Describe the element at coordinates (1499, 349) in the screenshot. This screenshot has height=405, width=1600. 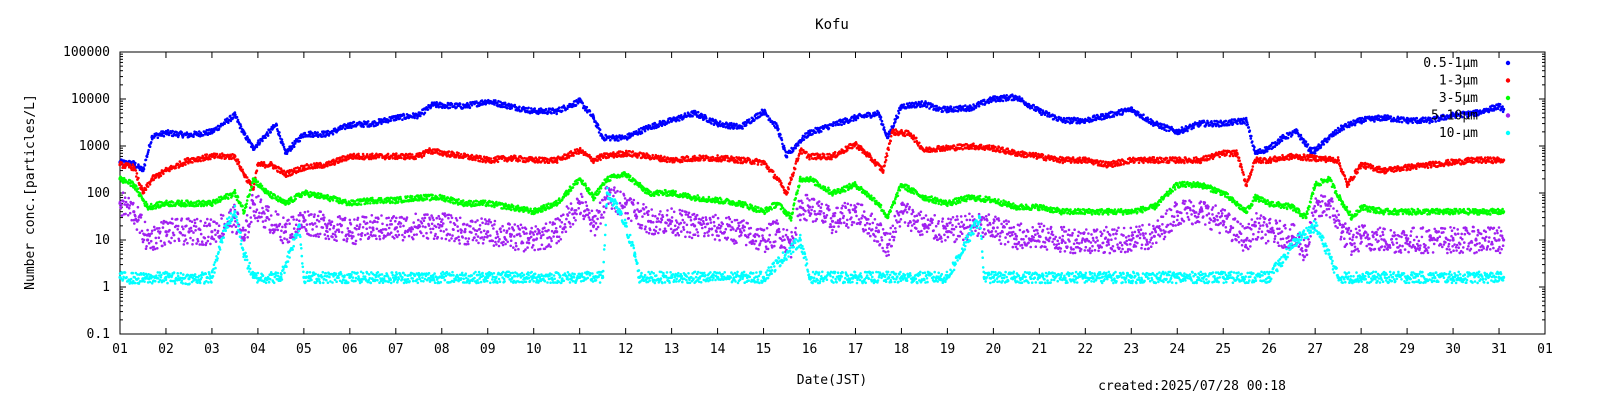
I see `x-tick-label: 31` at that location.